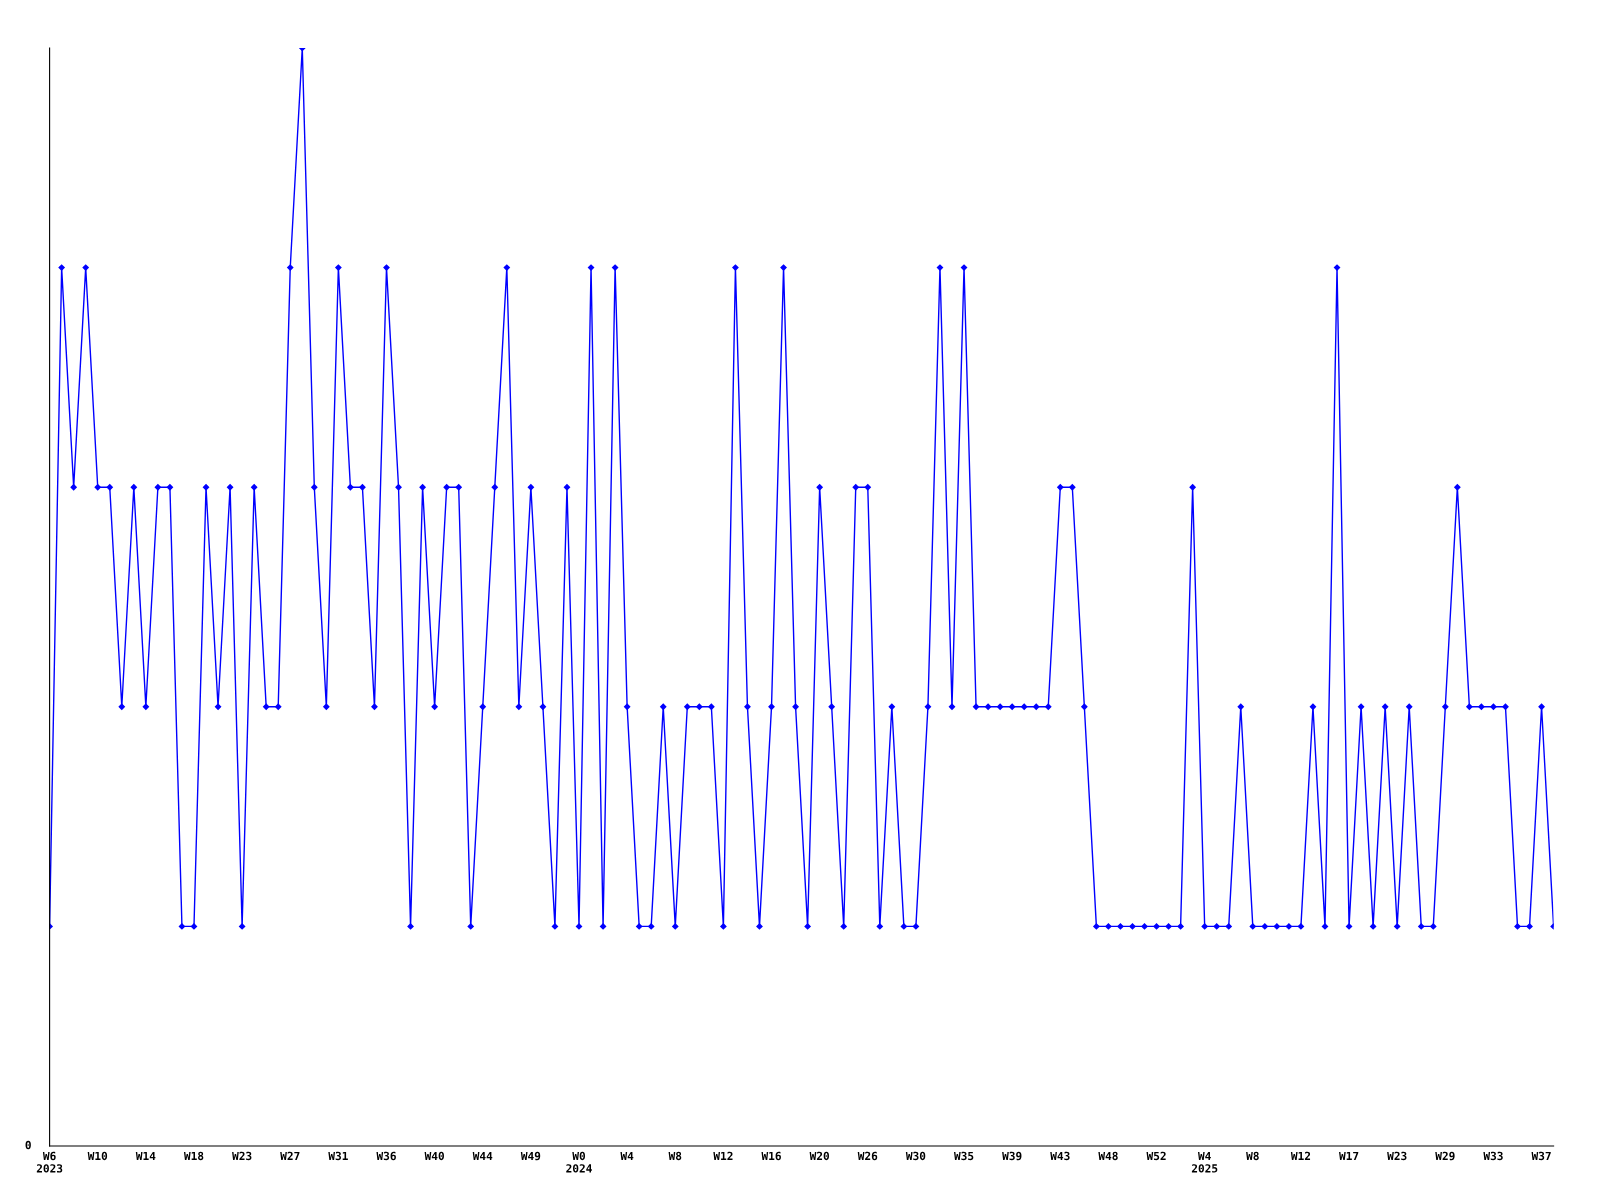 The width and height of the screenshot is (1600, 1200). What do you see at coordinates (482, 1155) in the screenshot?
I see `x-tick-label: W44` at bounding box center [482, 1155].